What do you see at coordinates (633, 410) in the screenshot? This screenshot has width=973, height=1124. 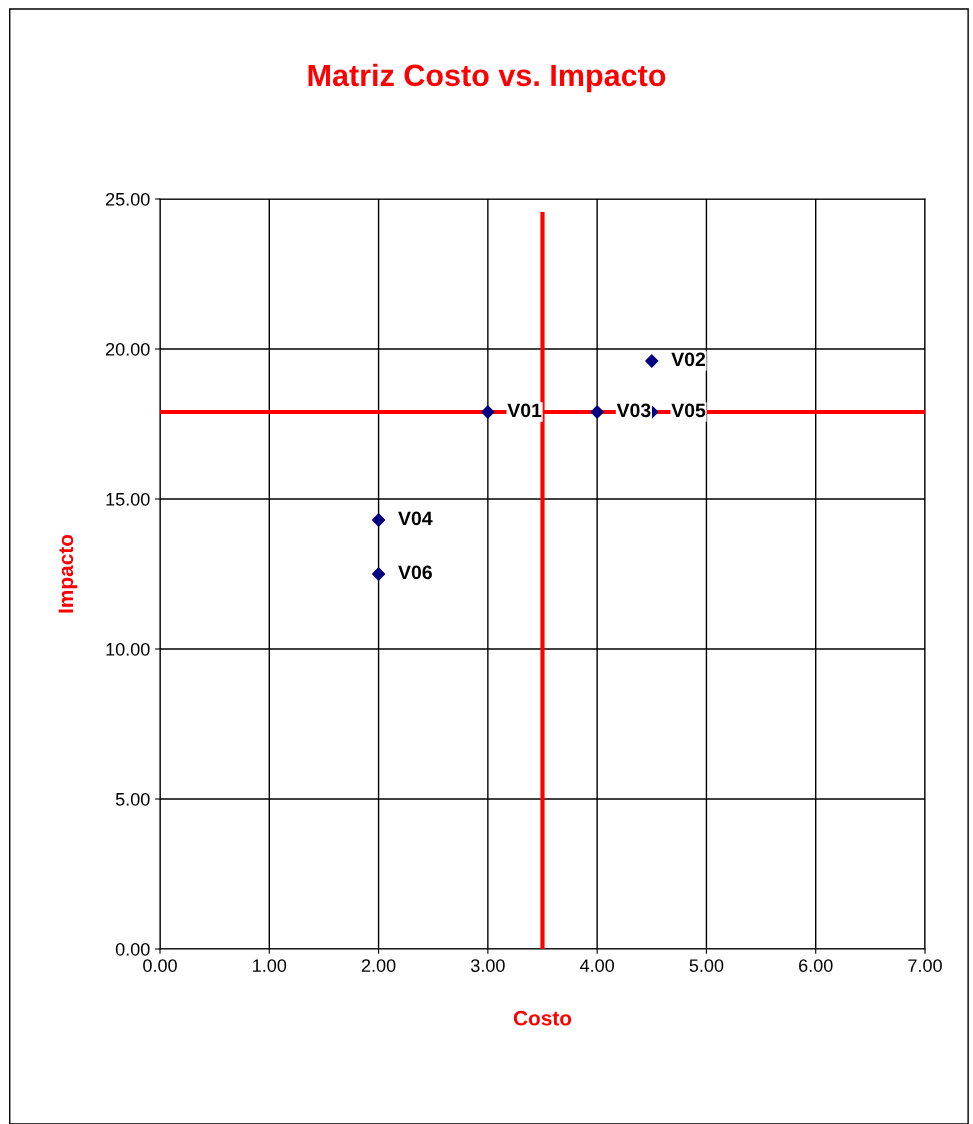 I see `annotation: V03` at bounding box center [633, 410].